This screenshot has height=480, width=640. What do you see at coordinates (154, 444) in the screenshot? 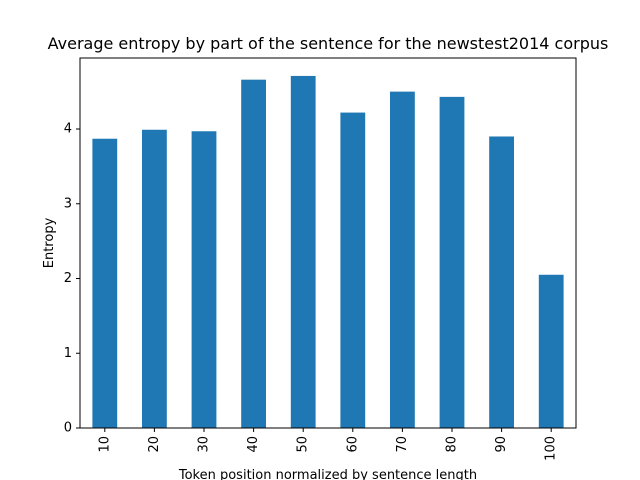
I see `x-tick-label: 20` at bounding box center [154, 444].